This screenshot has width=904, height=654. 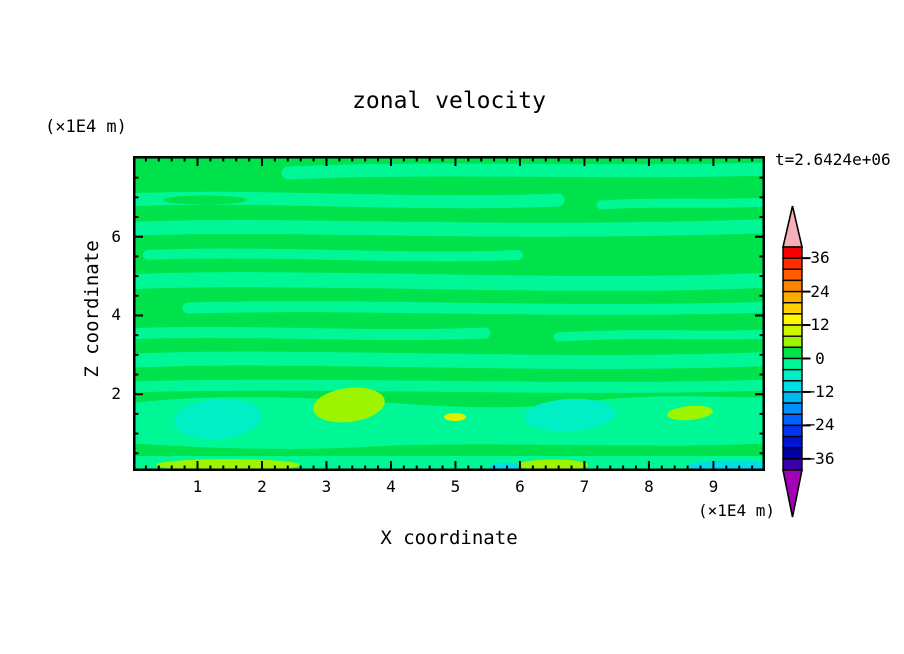 I want to click on field-green-lens, so click(x=205, y=200).